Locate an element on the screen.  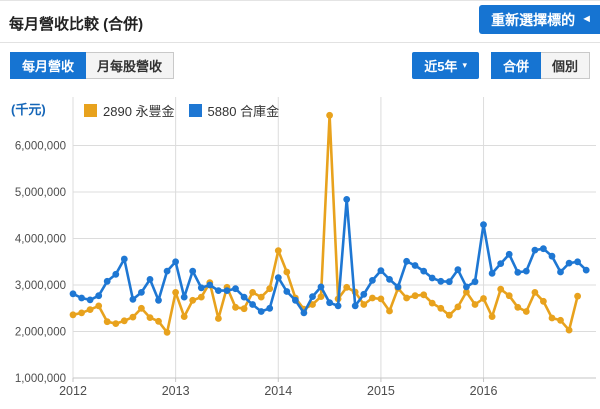
reselect-target-button: 重新選擇標的 ◄ is located at coordinates (539, 19).